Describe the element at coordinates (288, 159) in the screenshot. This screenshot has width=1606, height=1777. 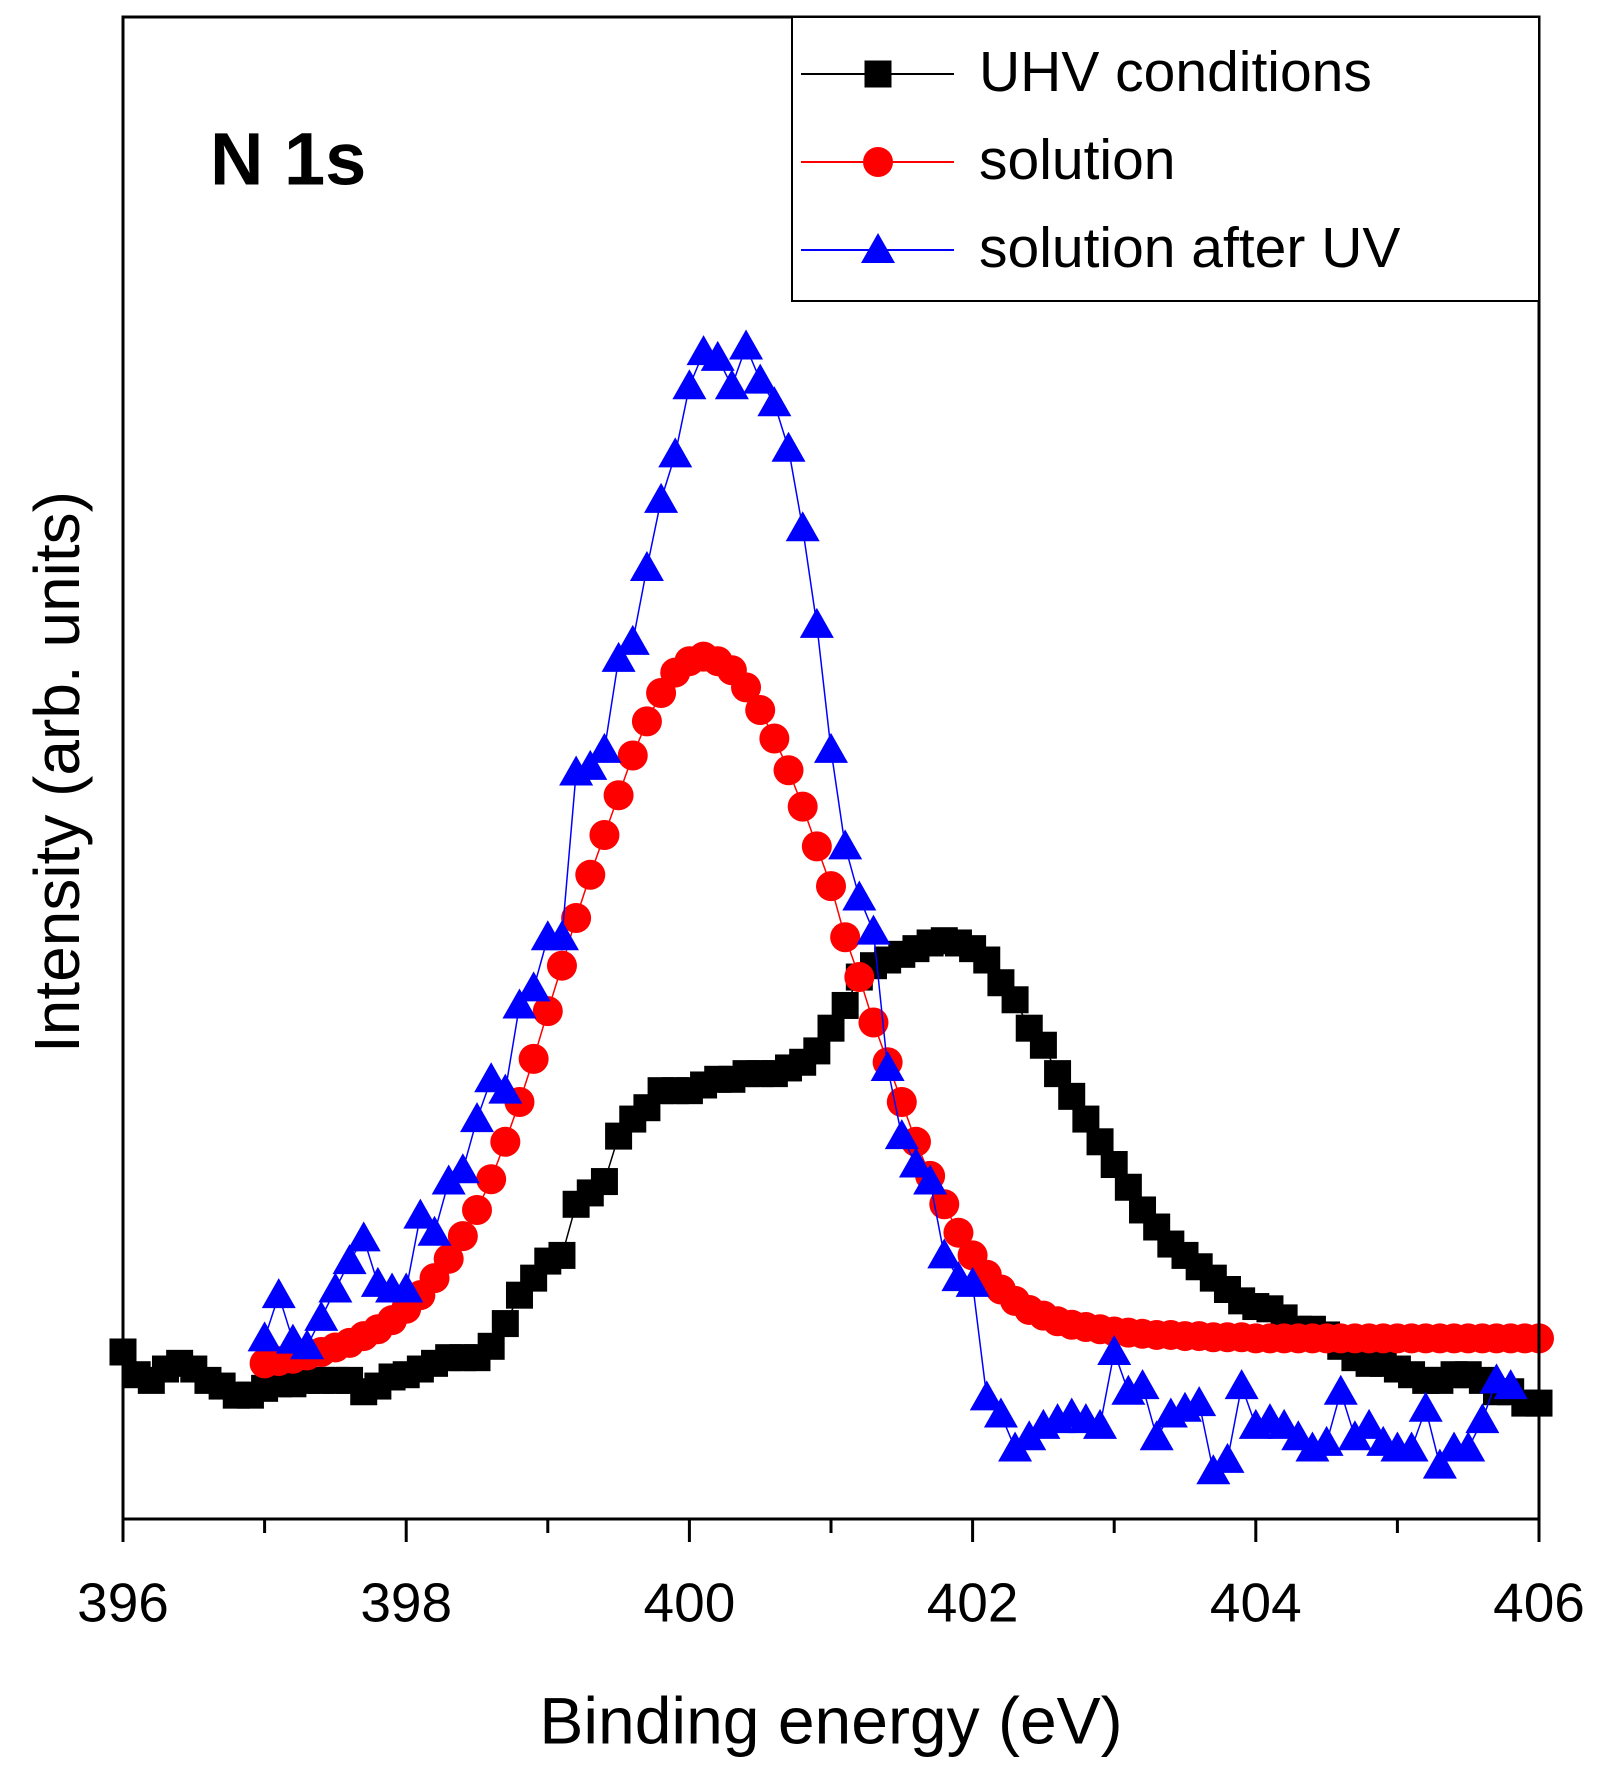
I see `annotation: N 1s` at that location.